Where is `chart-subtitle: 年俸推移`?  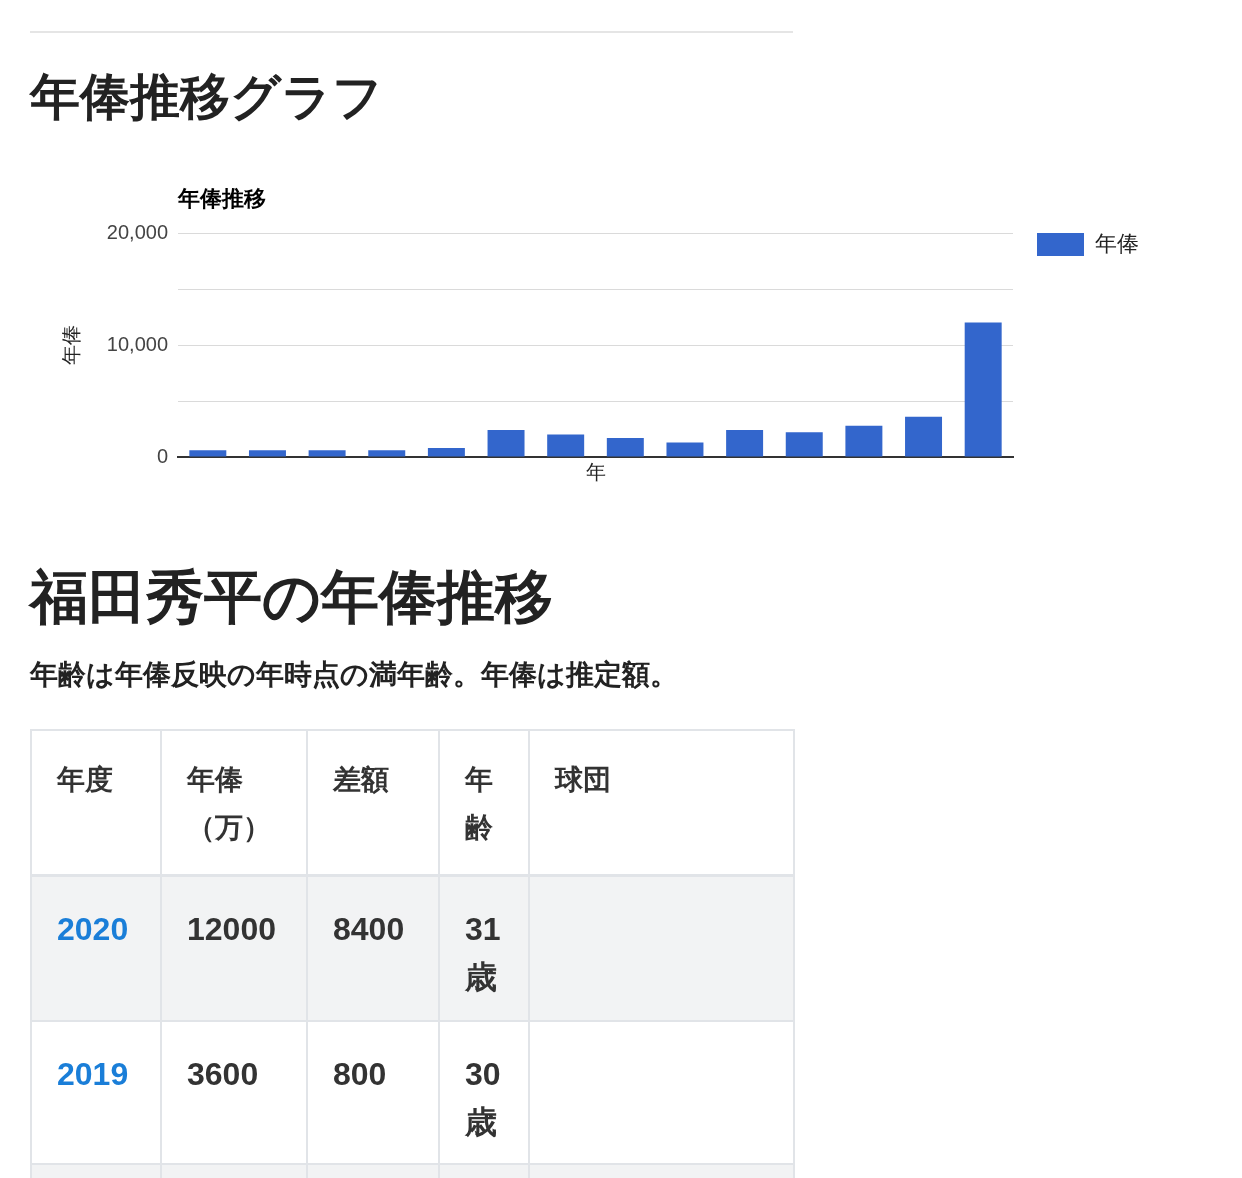
chart-subtitle: 年俸推移 is located at coordinates (221, 199).